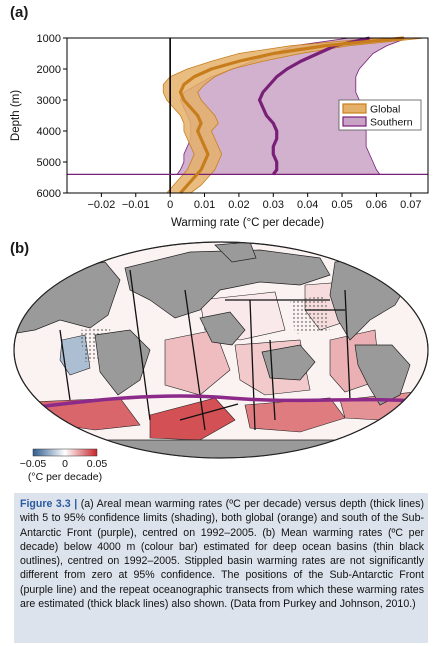 The height and width of the screenshot is (646, 441). What do you see at coordinates (391, 123) in the screenshot?
I see `legend-label-southern: Southern` at bounding box center [391, 123].